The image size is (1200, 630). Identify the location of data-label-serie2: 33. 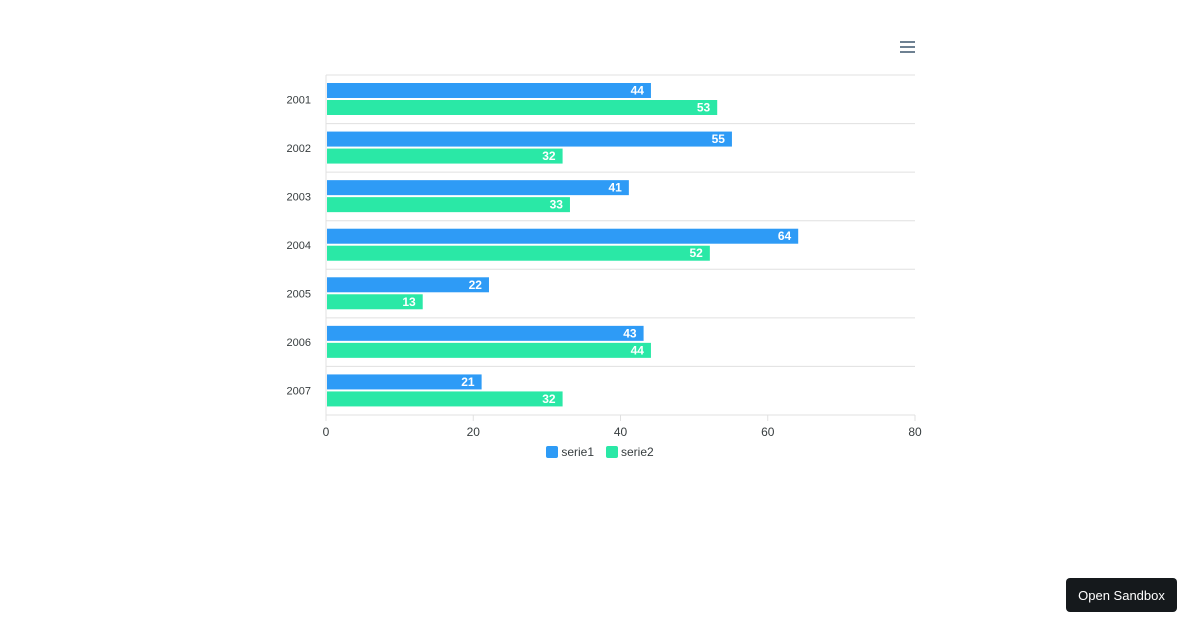
(557, 205).